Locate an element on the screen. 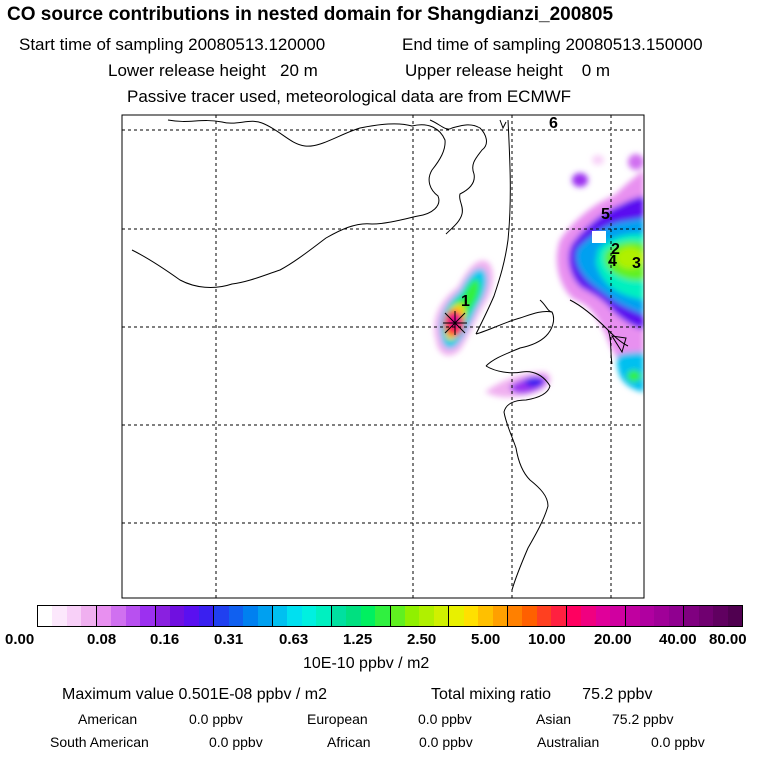 Image resolution: width=768 pixels, height=768 pixels. colorbar-tick-5: 1.25 is located at coordinates (358, 639).